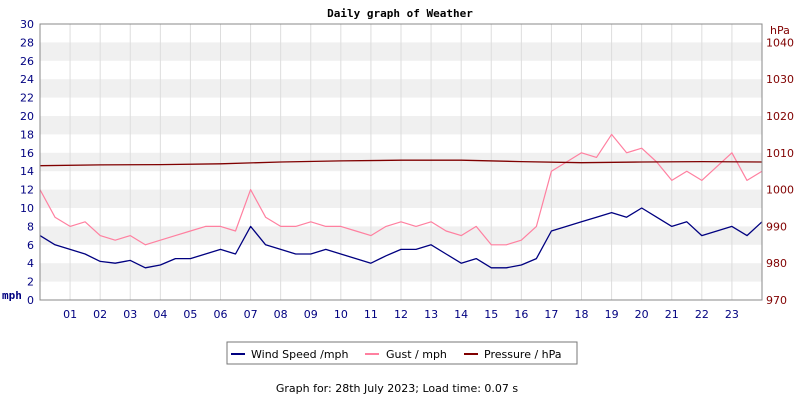 The image size is (800, 400). I want to click on x-tick-label: 19, so click(612, 314).